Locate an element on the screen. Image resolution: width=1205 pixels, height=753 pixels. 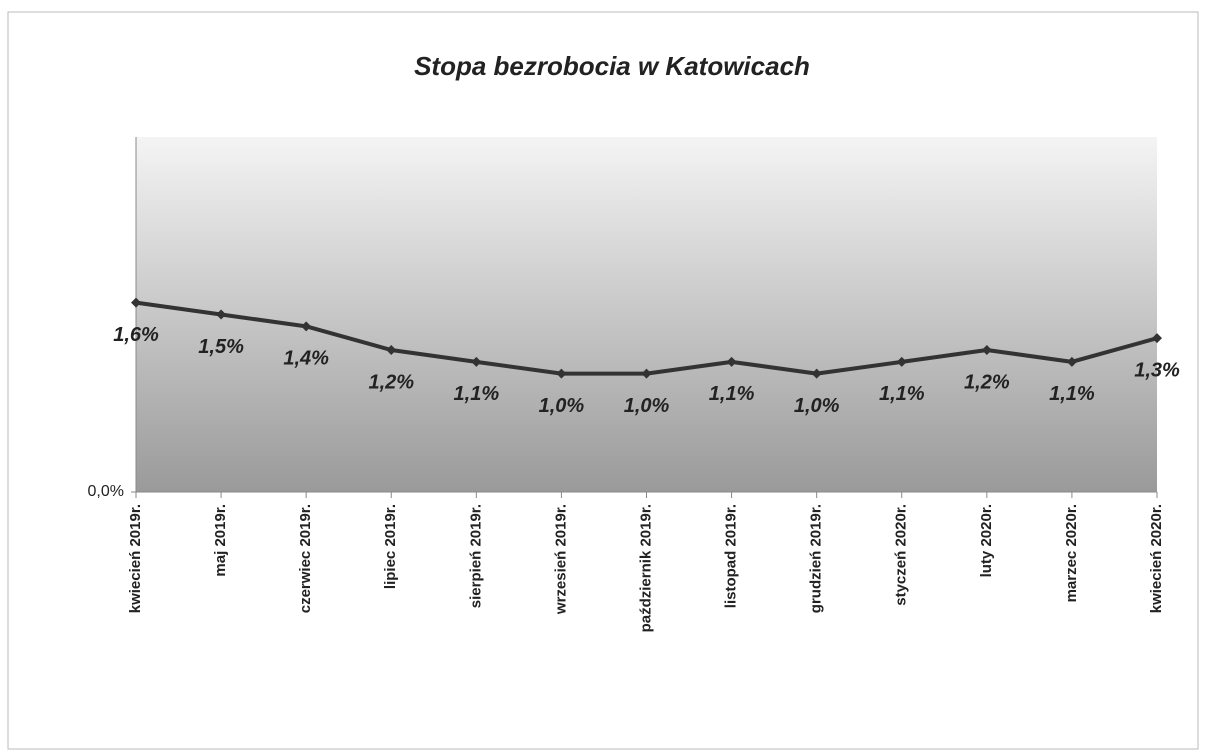
x-tick-label: luty 2020r. is located at coordinates (986, 540).